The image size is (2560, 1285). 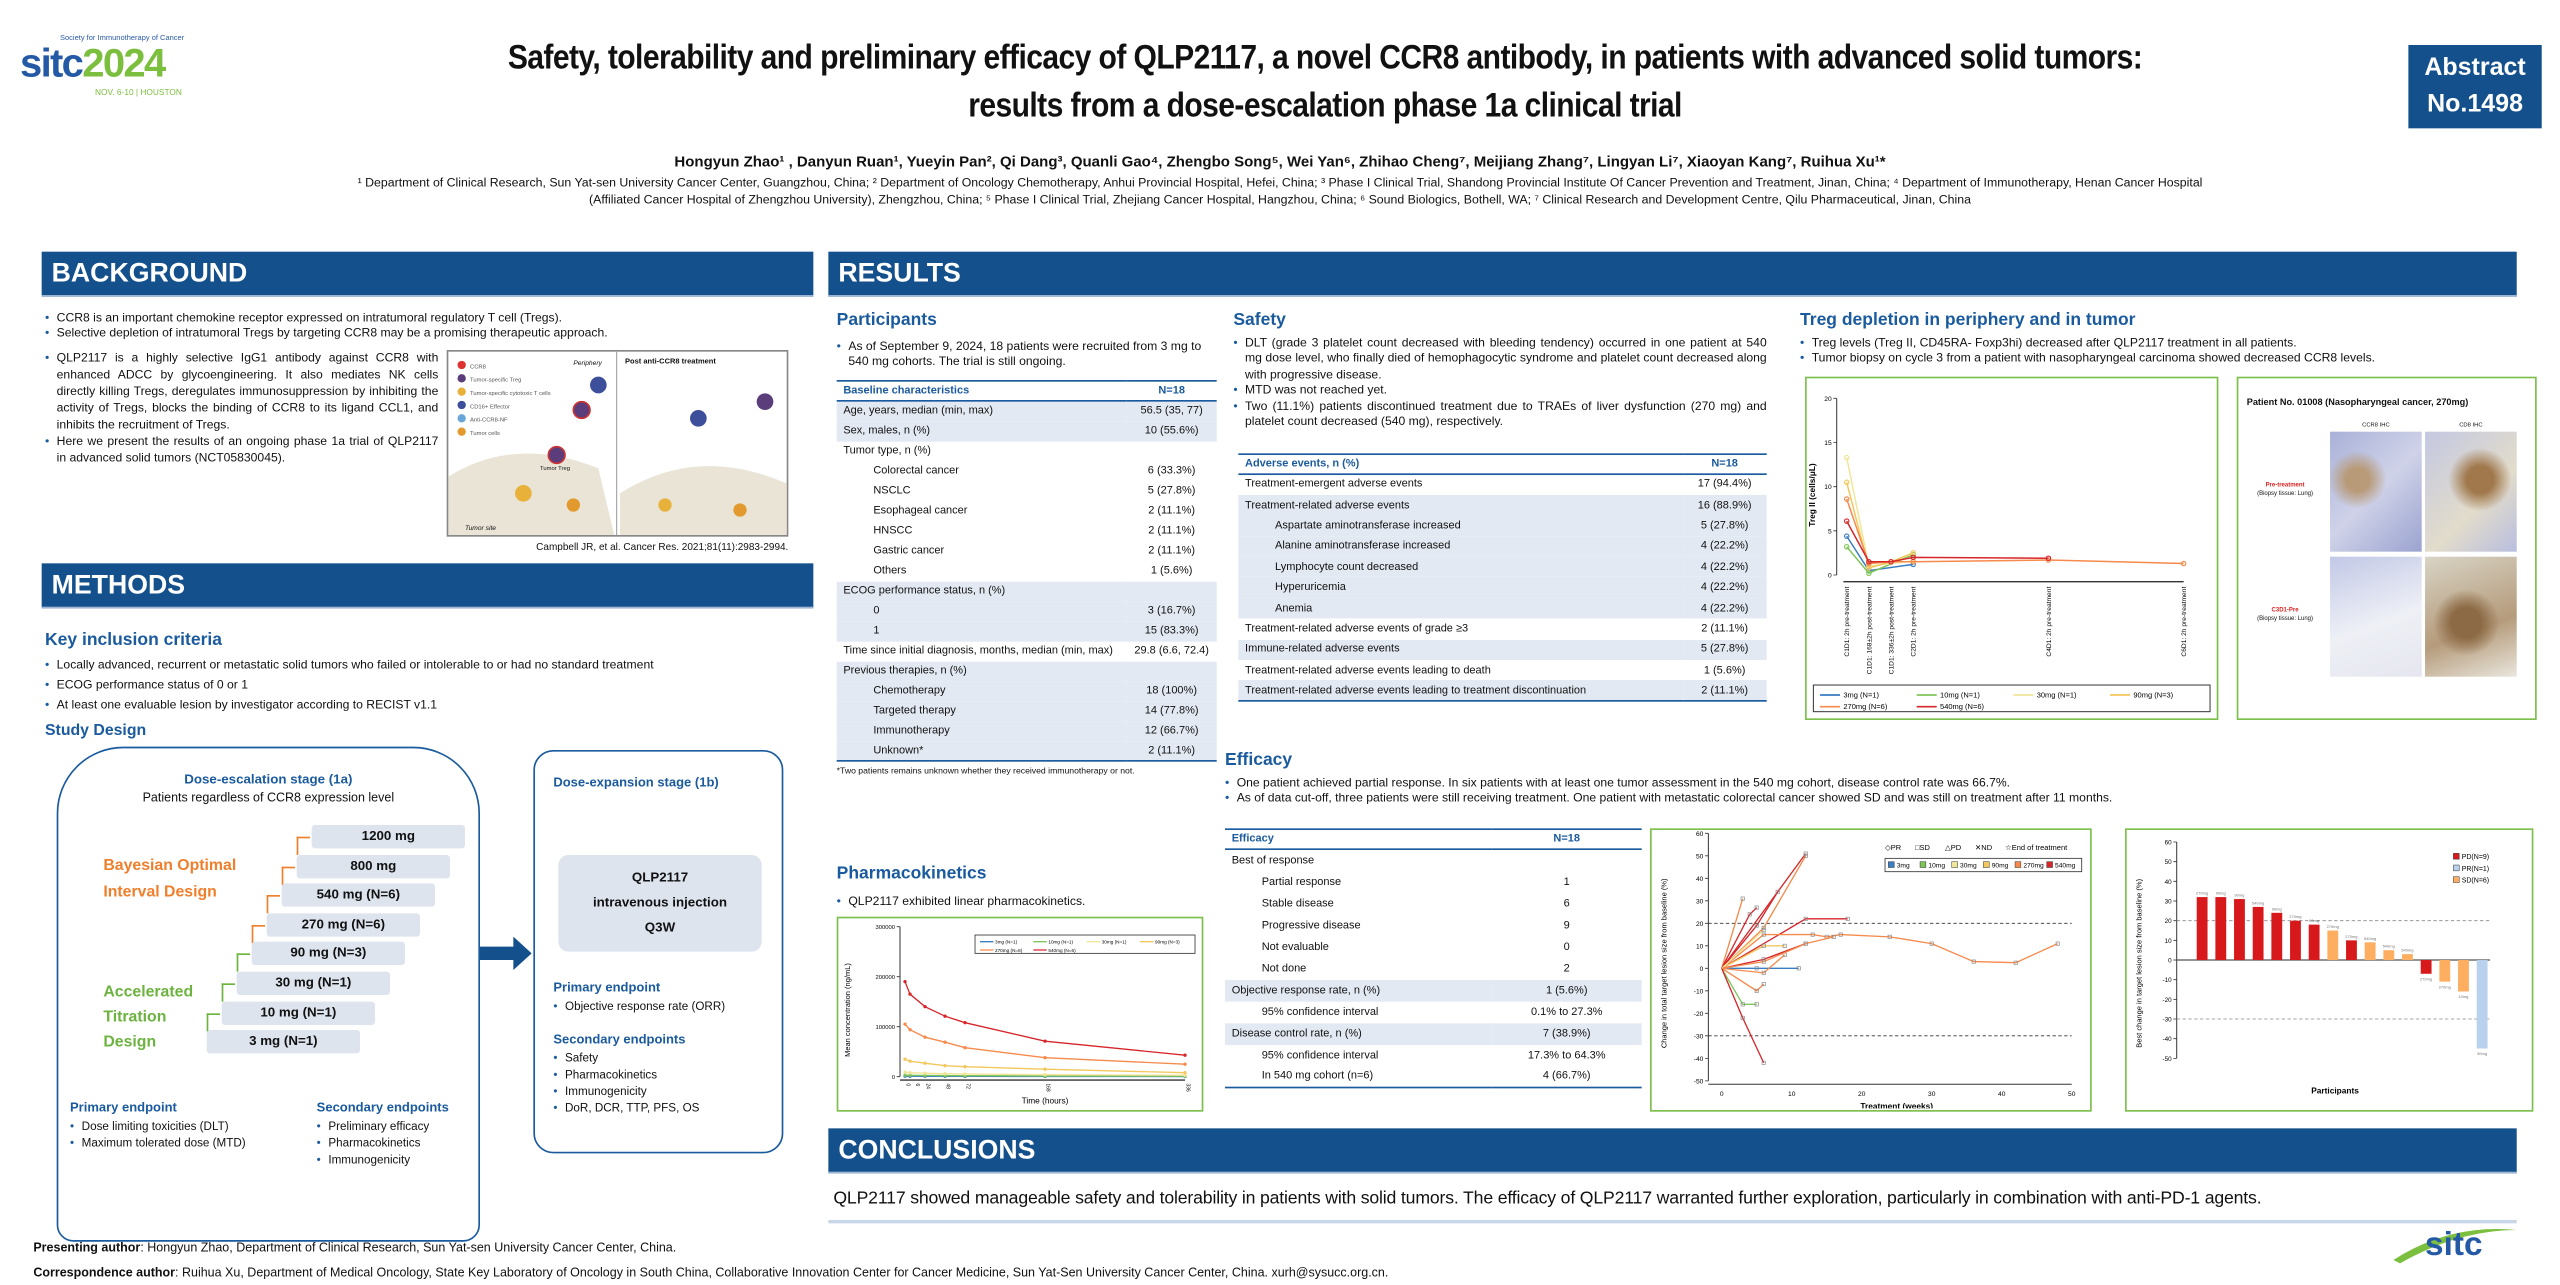 I want to click on y-tick-label: 100000, so click(x=886, y=1028).